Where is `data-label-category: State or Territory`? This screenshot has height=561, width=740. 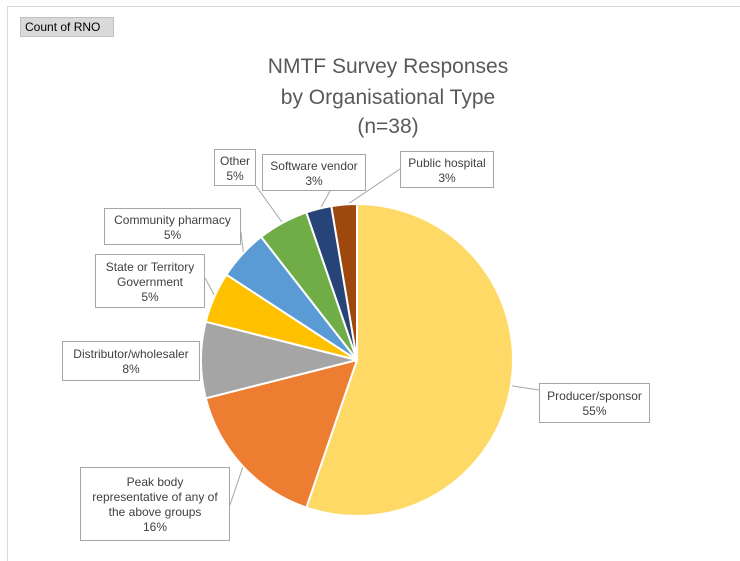
data-label-category: State or Territory is located at coordinates (150, 266).